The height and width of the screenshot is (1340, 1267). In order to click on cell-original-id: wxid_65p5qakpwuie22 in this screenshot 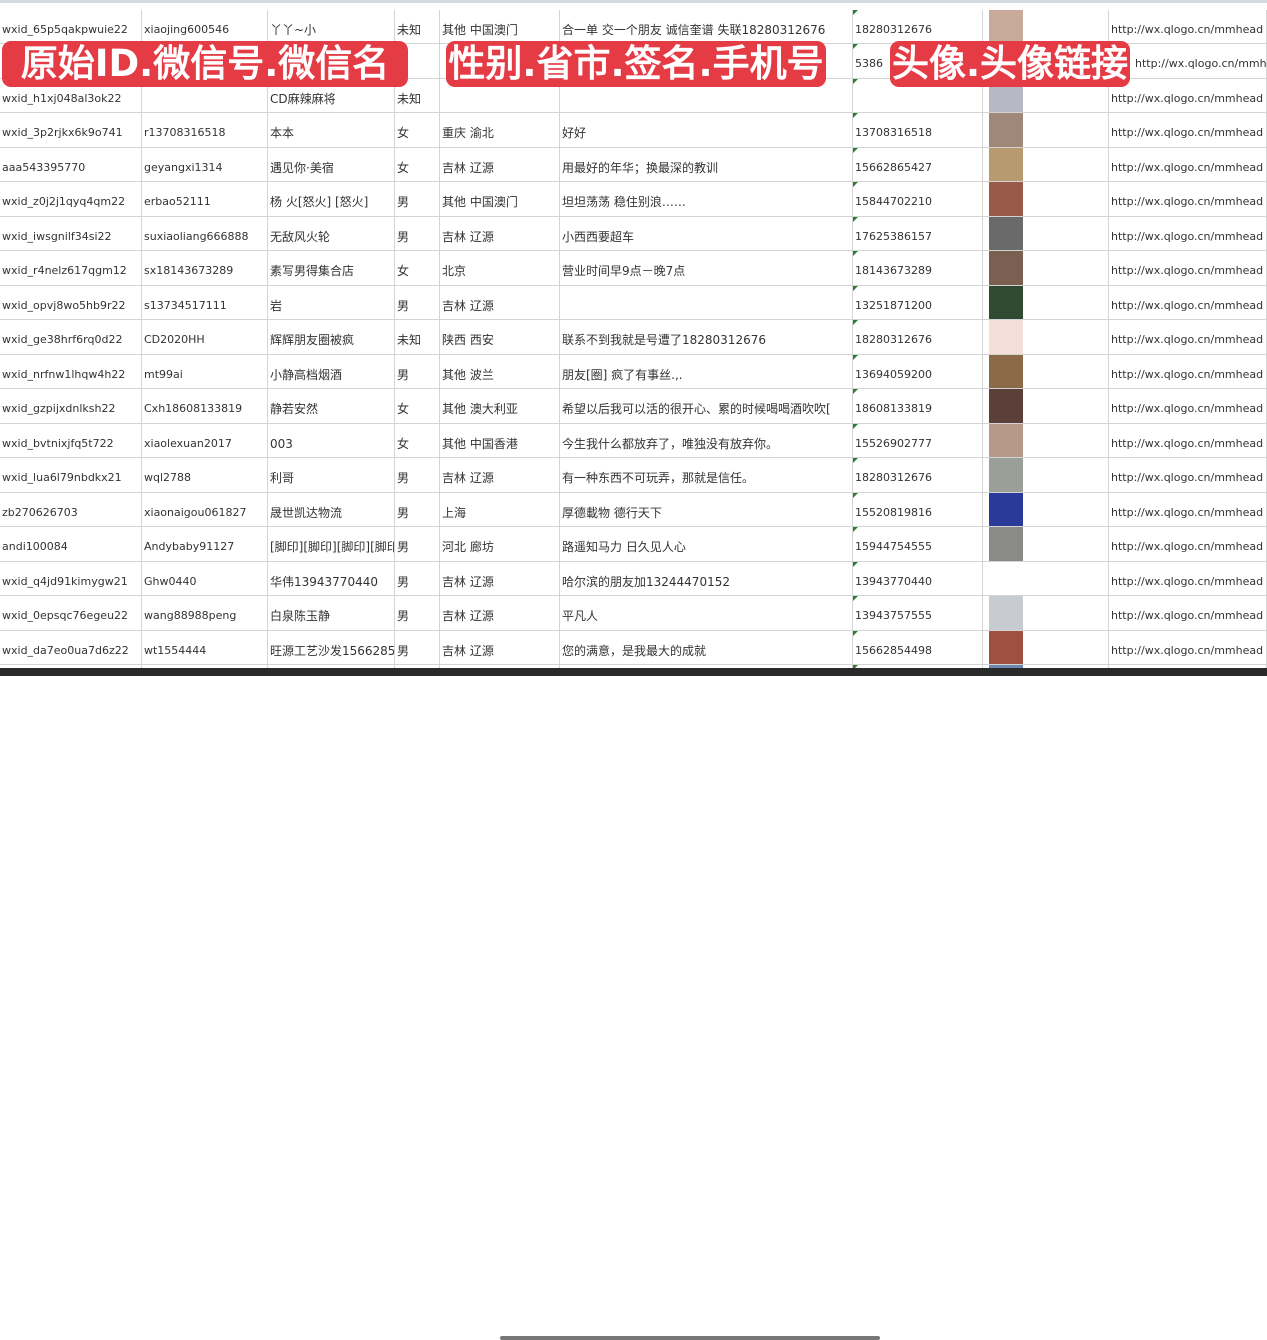, I will do `click(71, 26)`.